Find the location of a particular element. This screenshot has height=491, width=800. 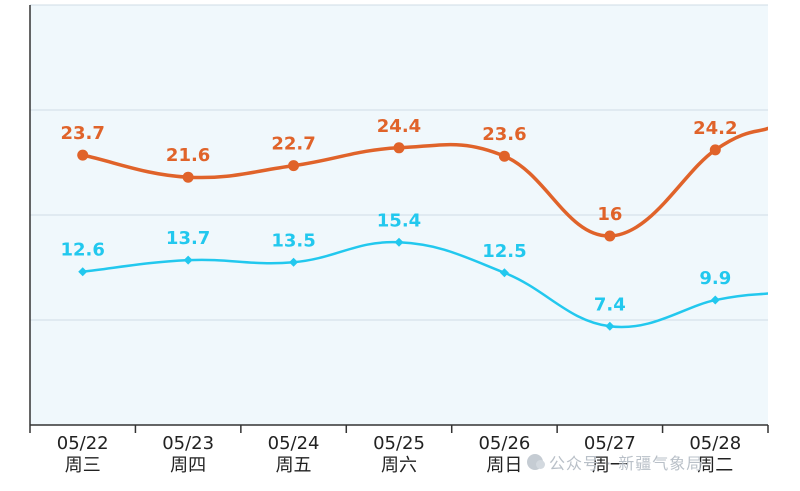

data-label: 22.7 is located at coordinates (293, 144).